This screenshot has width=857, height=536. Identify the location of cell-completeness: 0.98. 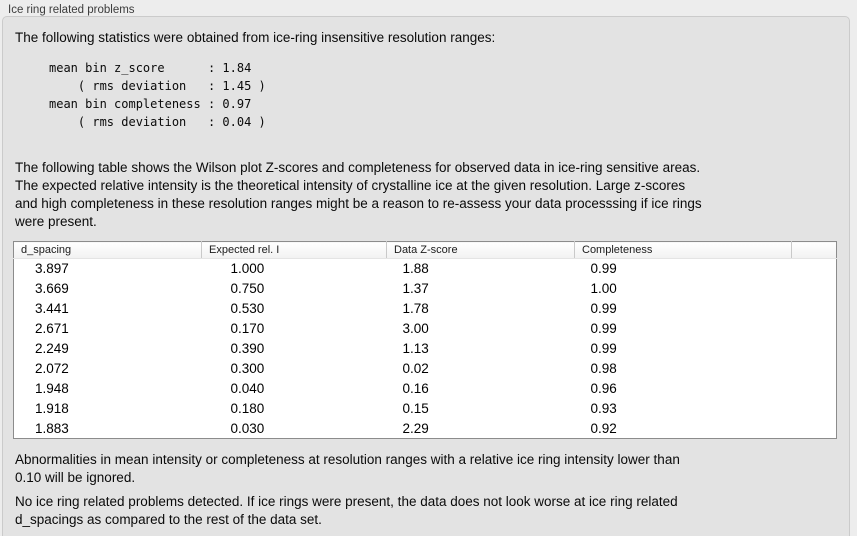
(603, 368).